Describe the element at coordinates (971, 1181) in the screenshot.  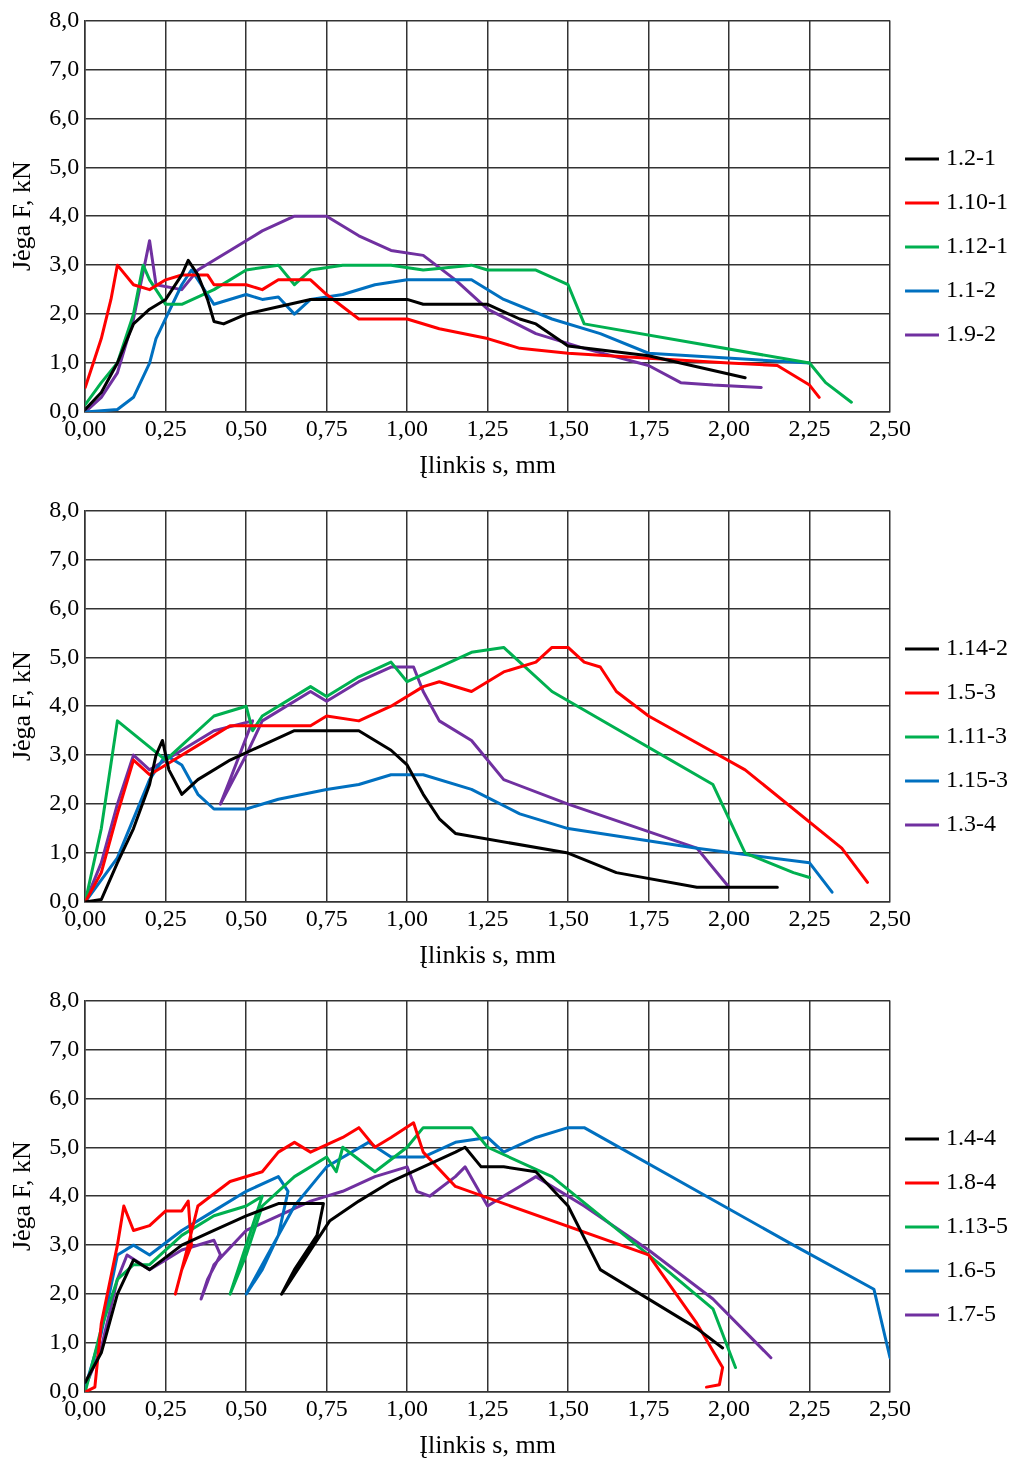
I see `legend-label: 1.8-4` at that location.